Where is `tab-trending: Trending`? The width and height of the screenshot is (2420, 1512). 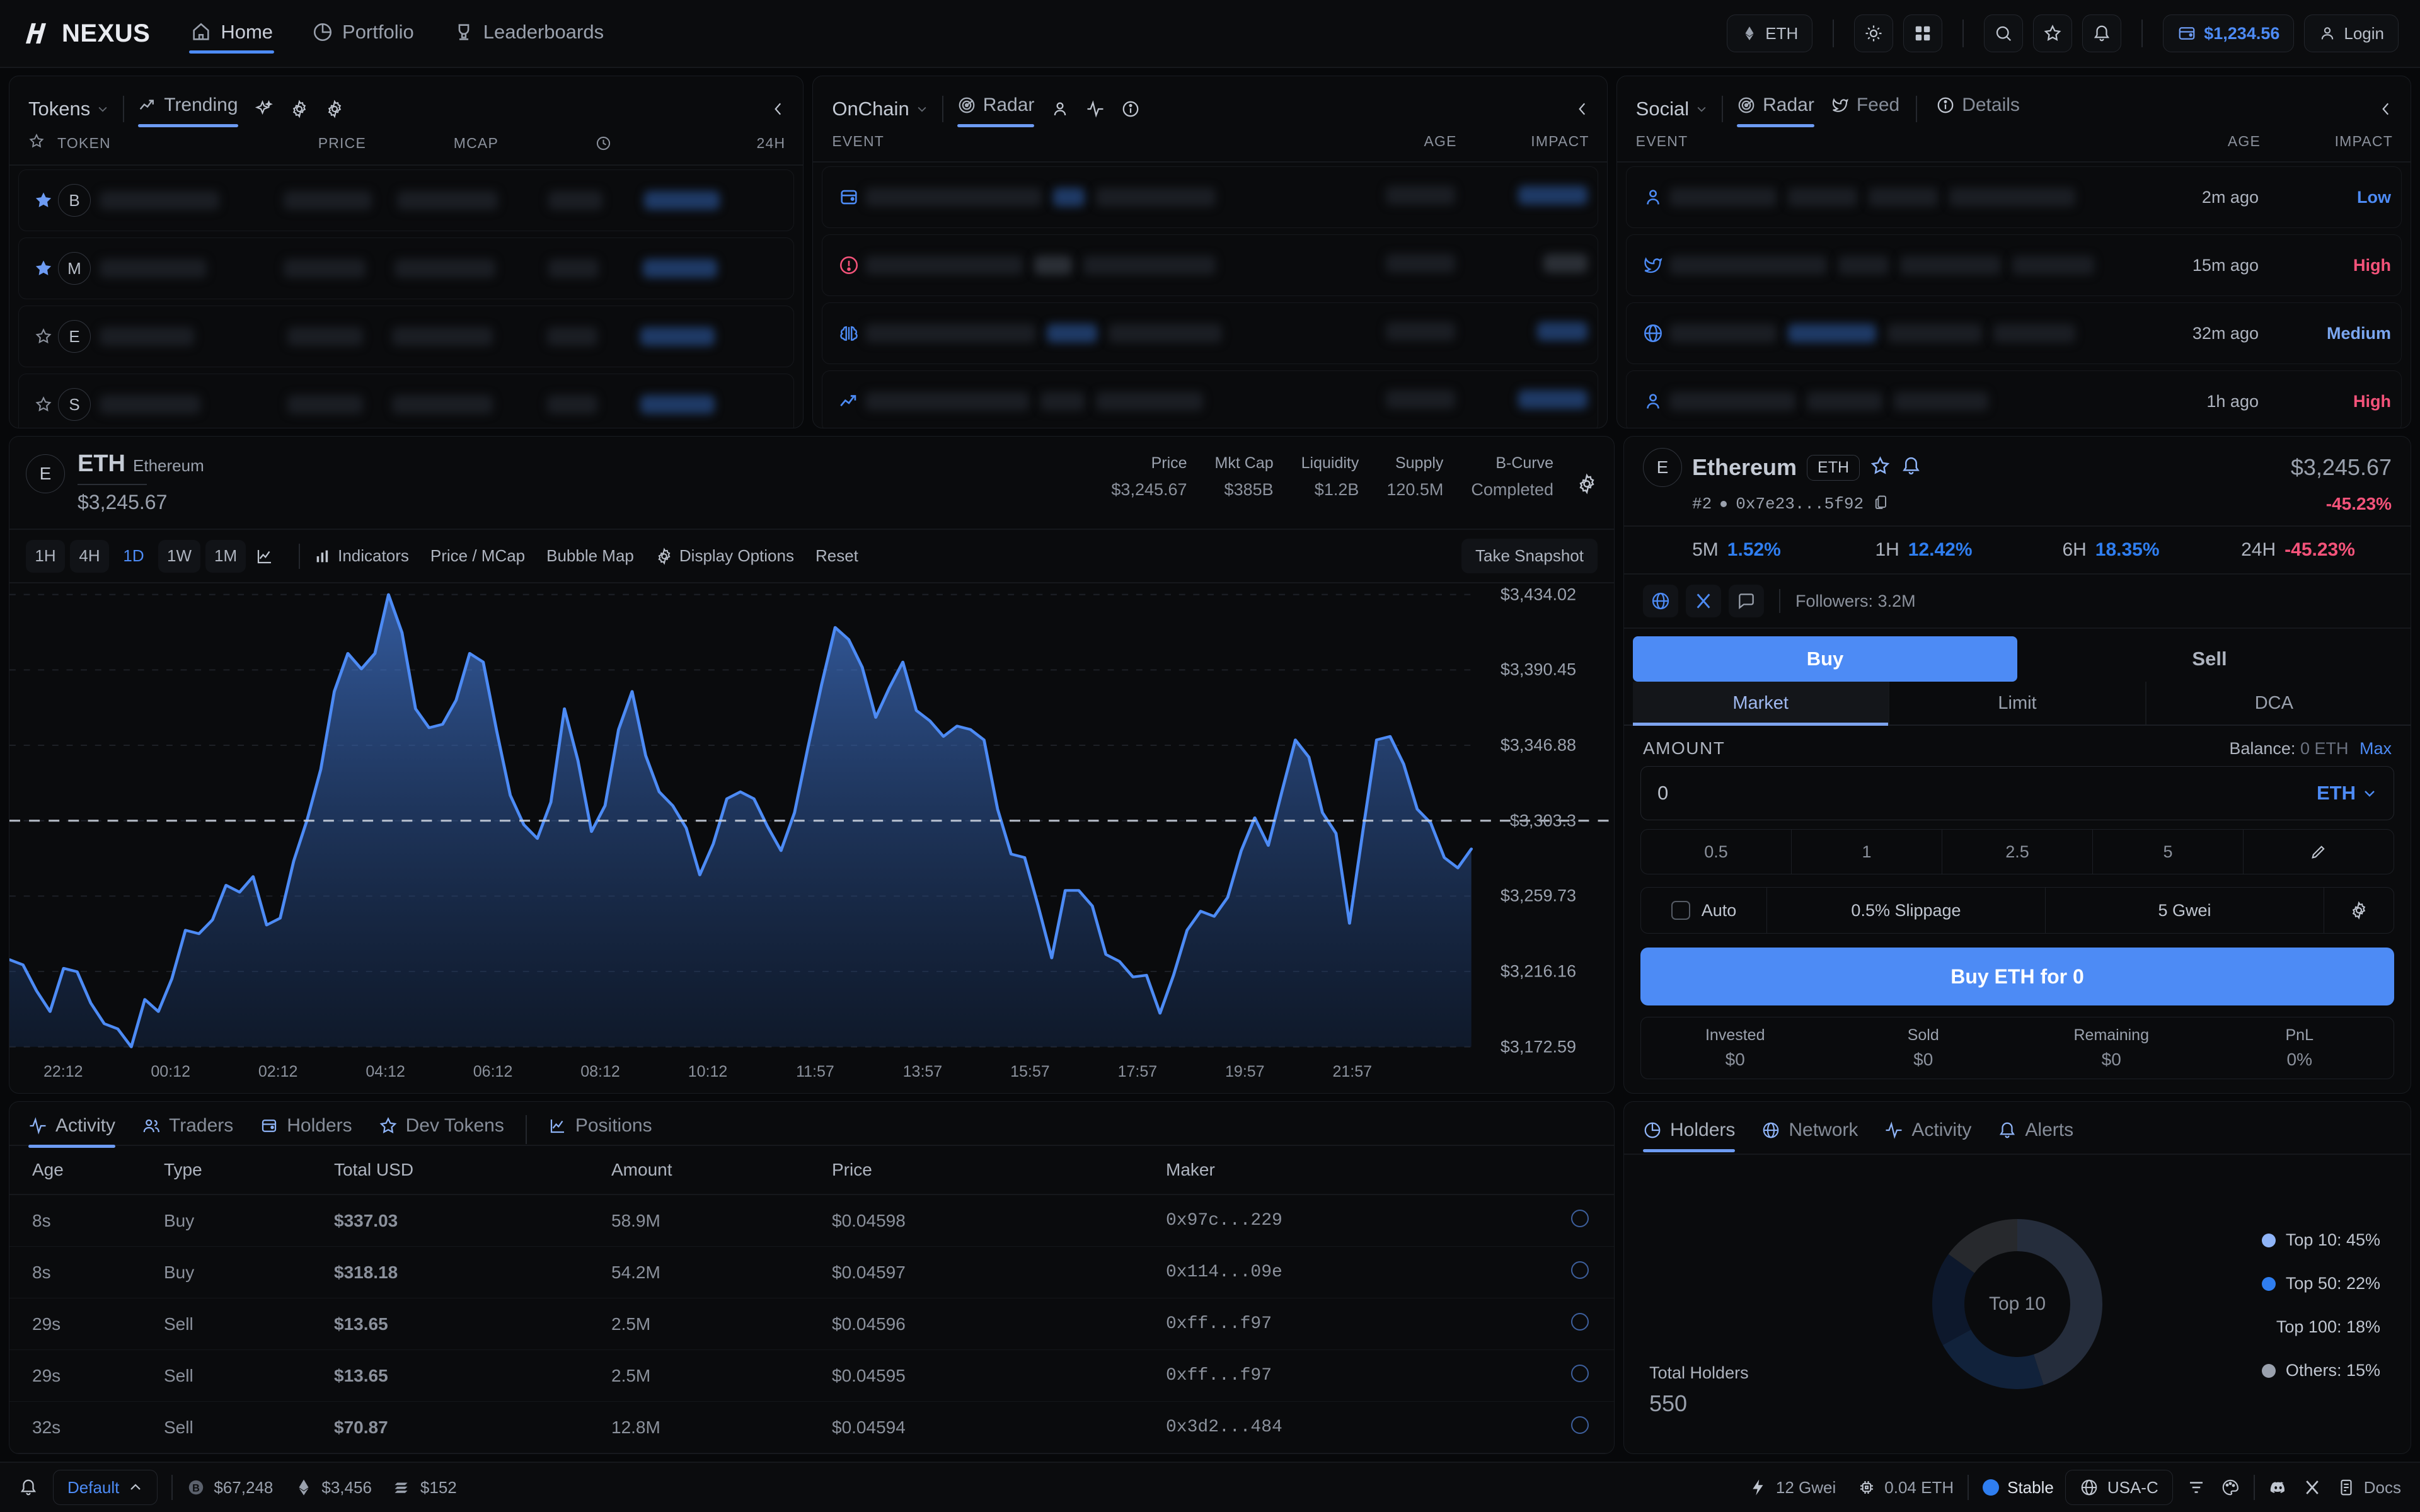 tab-trending: Trending is located at coordinates (188, 110).